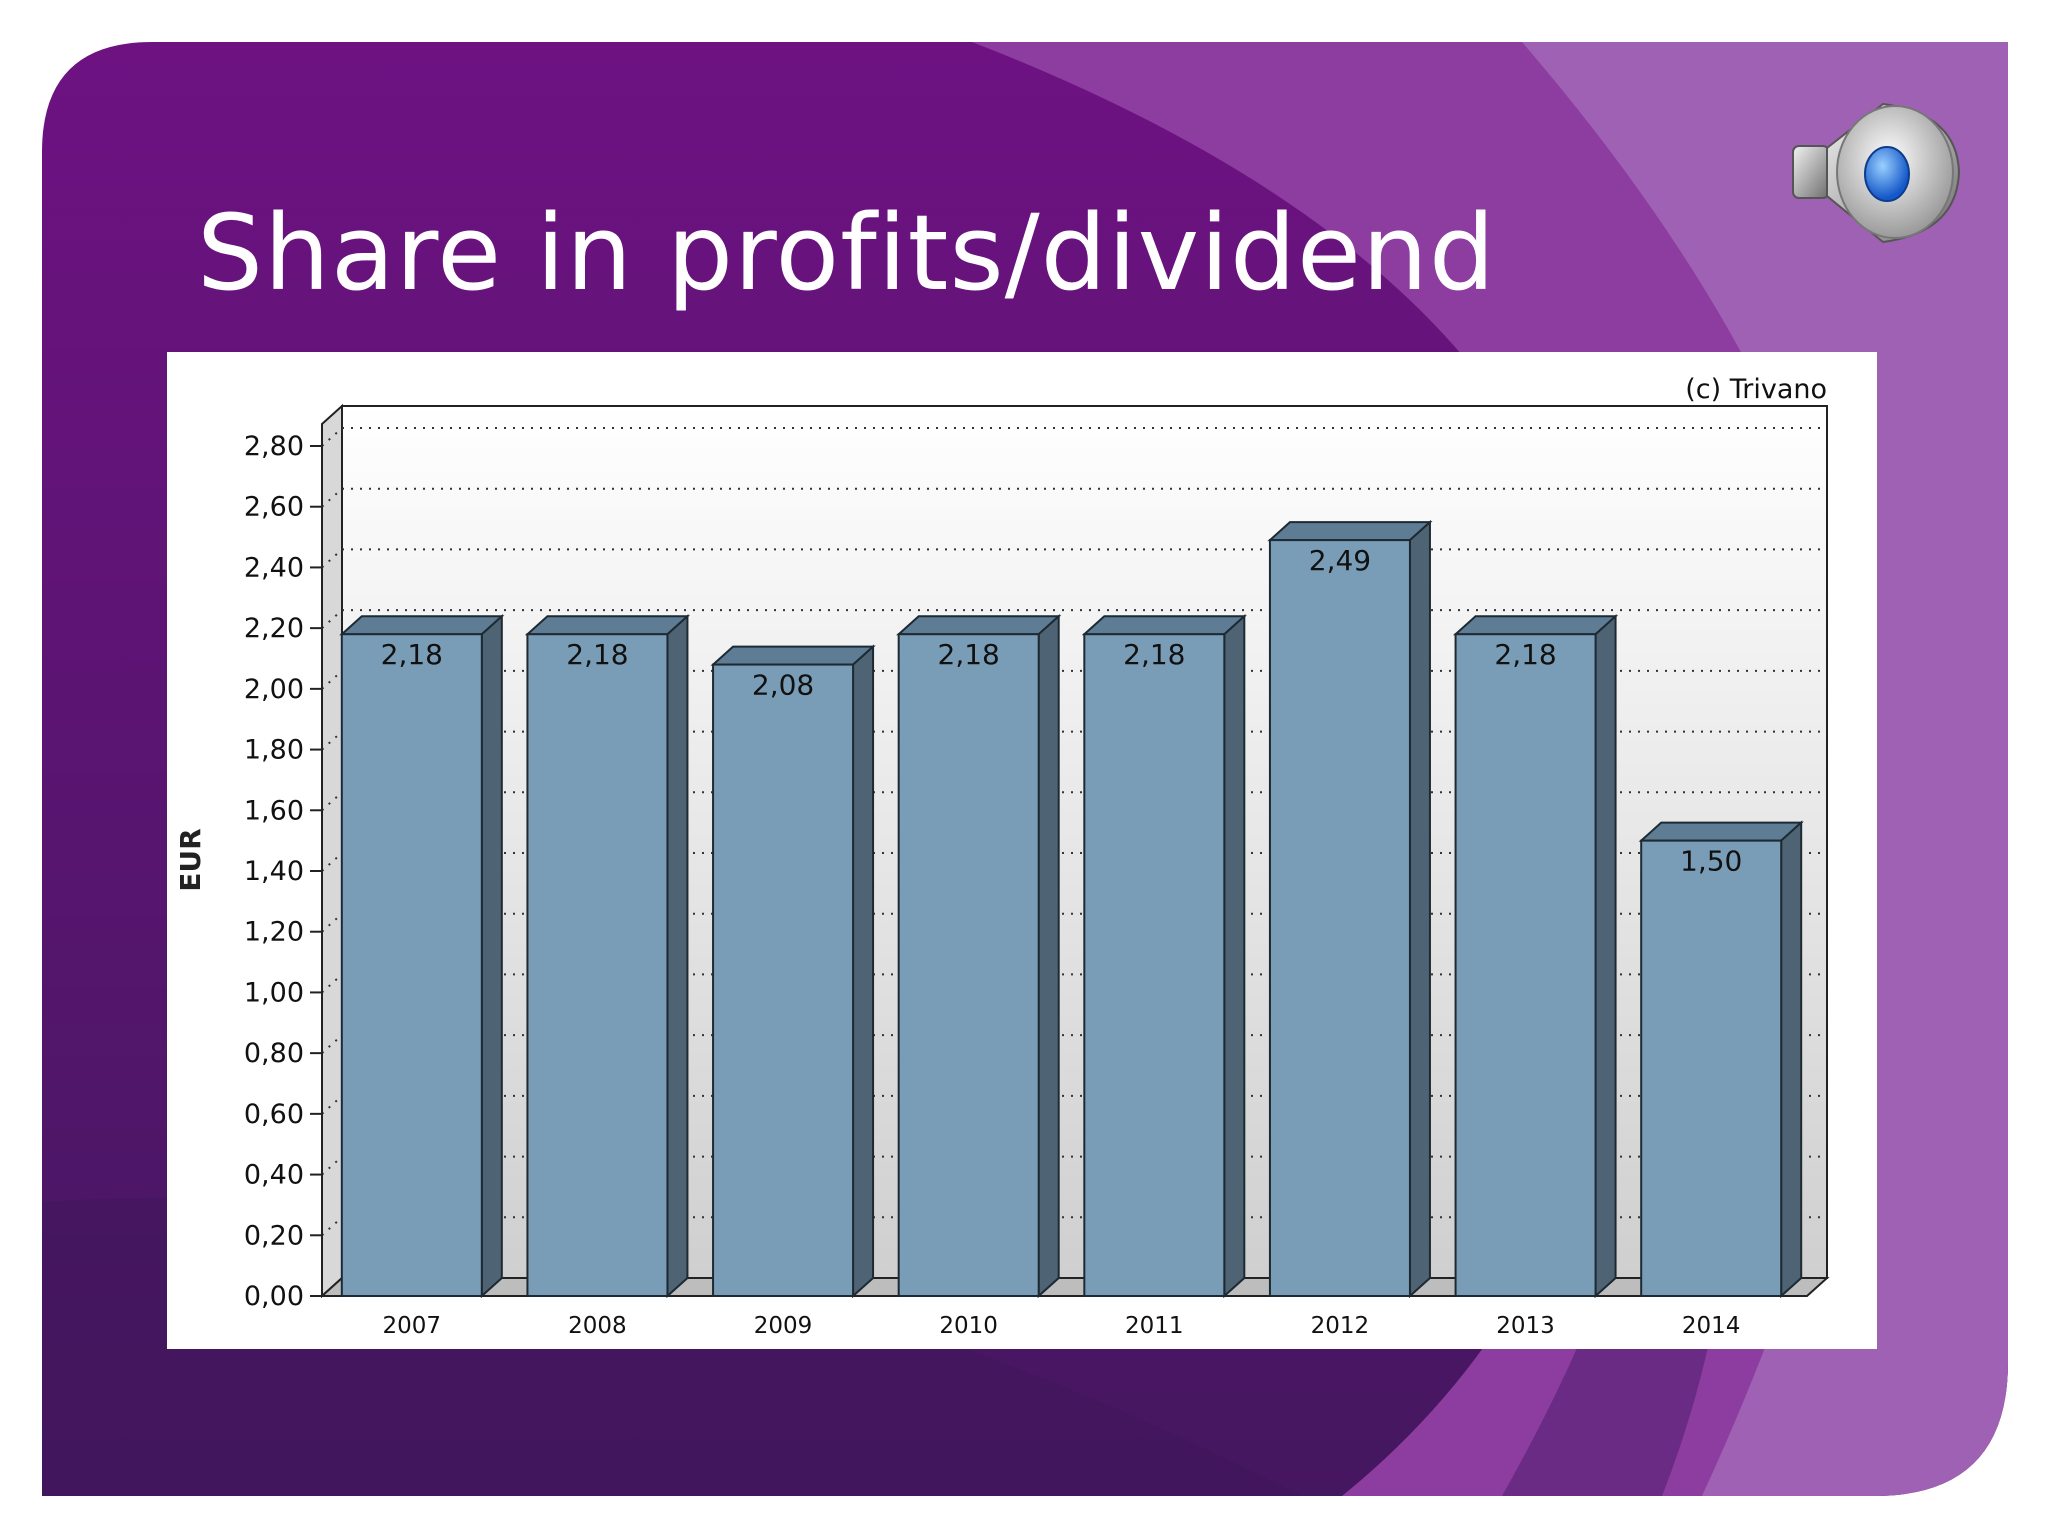  What do you see at coordinates (274, 992) in the screenshot?
I see `y-tick-label: 1,00` at bounding box center [274, 992].